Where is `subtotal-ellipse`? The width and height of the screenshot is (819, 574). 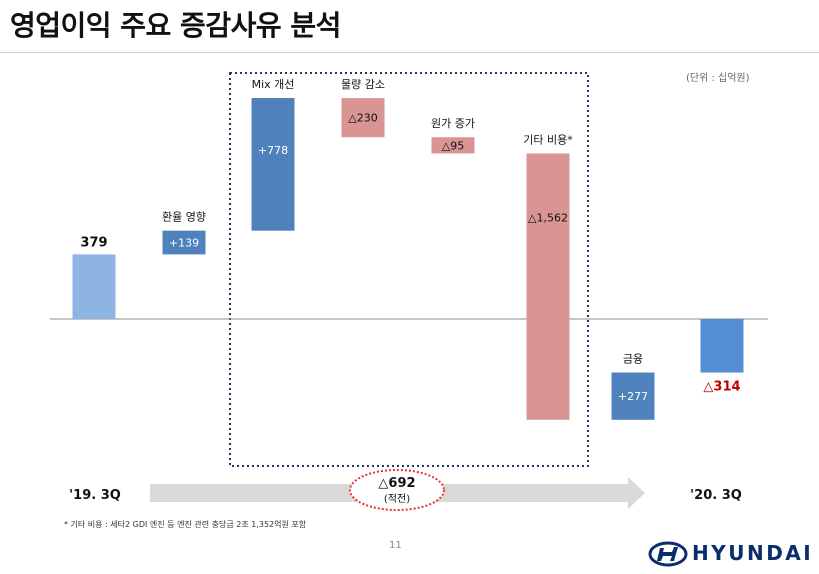 subtotal-ellipse is located at coordinates (397, 490).